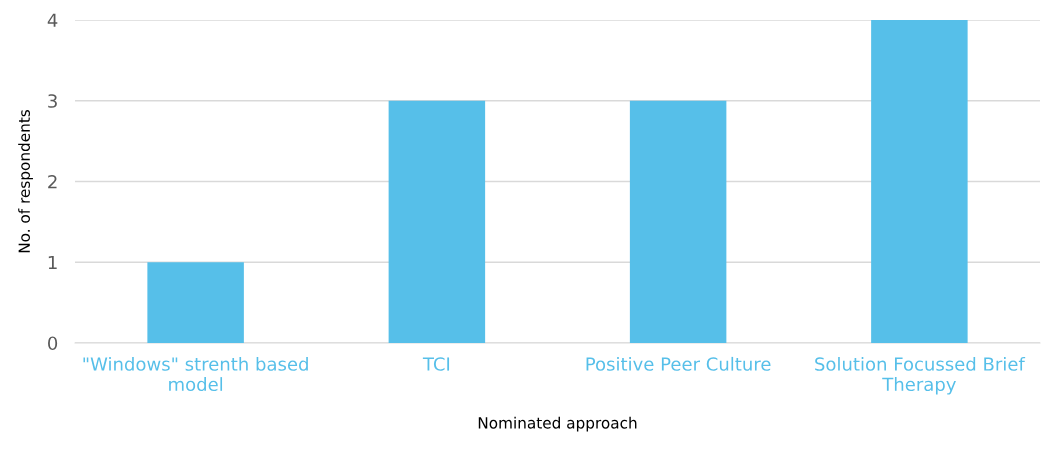 This screenshot has height=452, width=1056. Describe the element at coordinates (52, 20) in the screenshot. I see `y-tick-label: 4` at that location.